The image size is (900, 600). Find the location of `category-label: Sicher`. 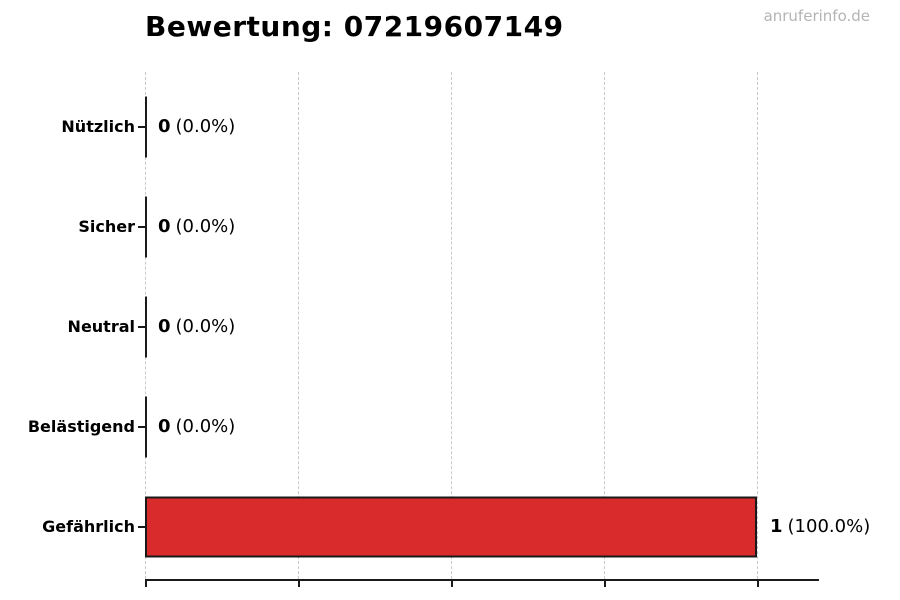

category-label: Sicher is located at coordinates (106, 226).